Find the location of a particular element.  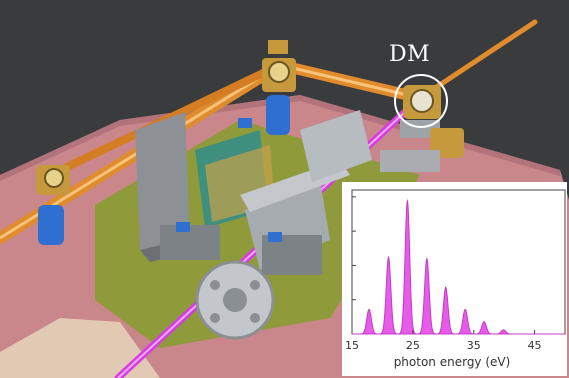

x-tick-label: 45 is located at coordinates (535, 345).